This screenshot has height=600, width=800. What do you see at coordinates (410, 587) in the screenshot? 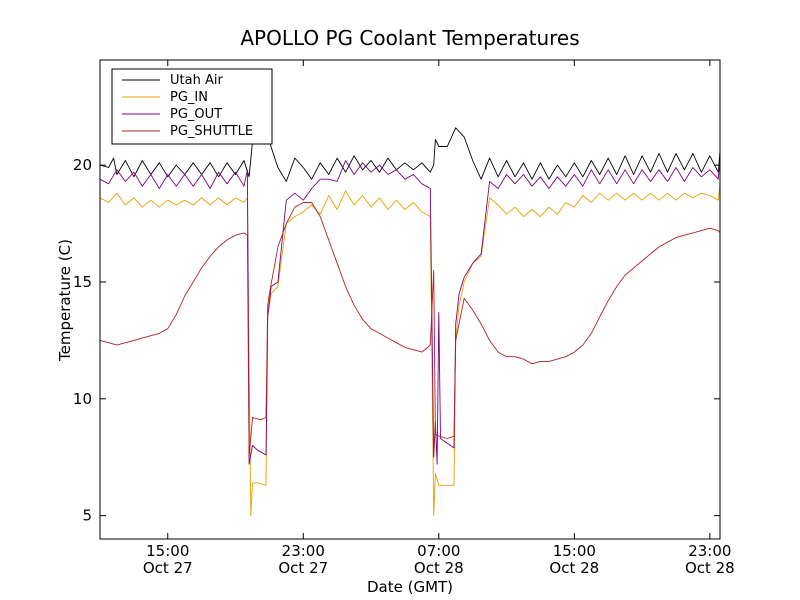
I see `x-axis-label: Date (GMT)` at bounding box center [410, 587].